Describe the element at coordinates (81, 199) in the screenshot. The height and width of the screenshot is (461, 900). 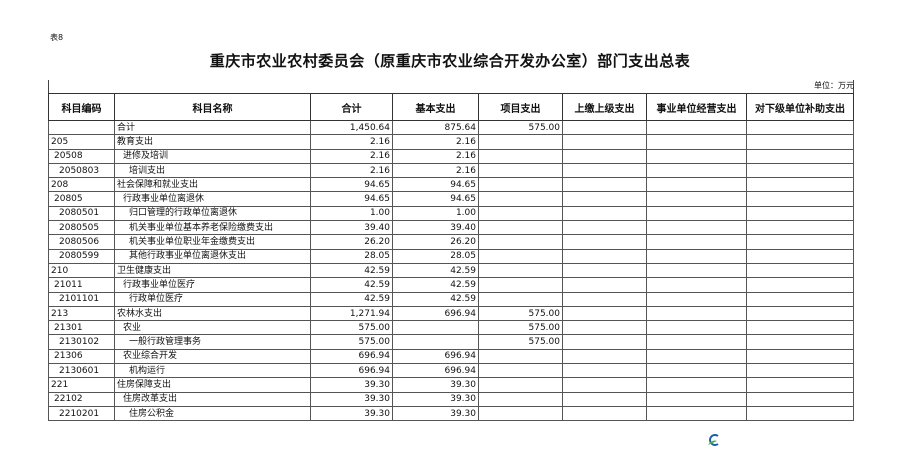
I see `cell-code: 20805` at that location.